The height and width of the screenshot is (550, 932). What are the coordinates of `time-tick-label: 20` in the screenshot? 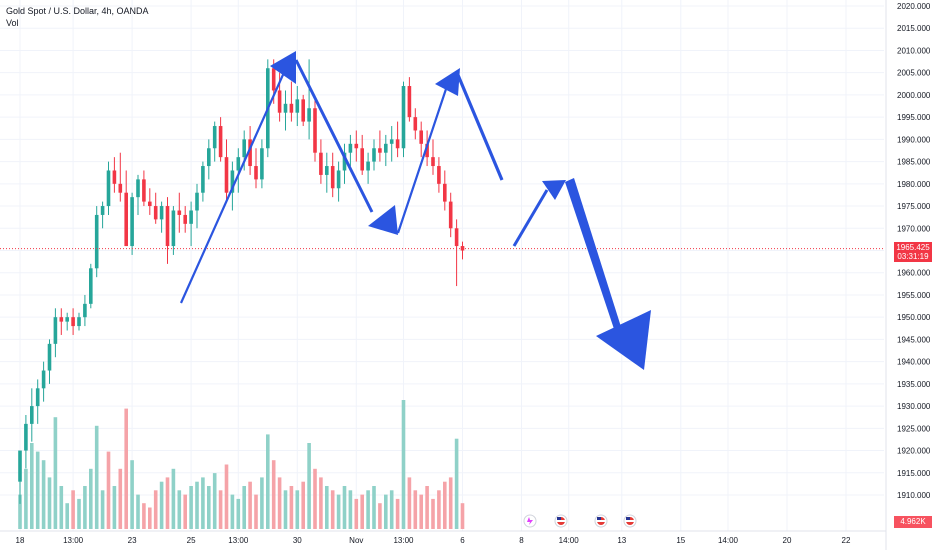 It's located at (787, 540).